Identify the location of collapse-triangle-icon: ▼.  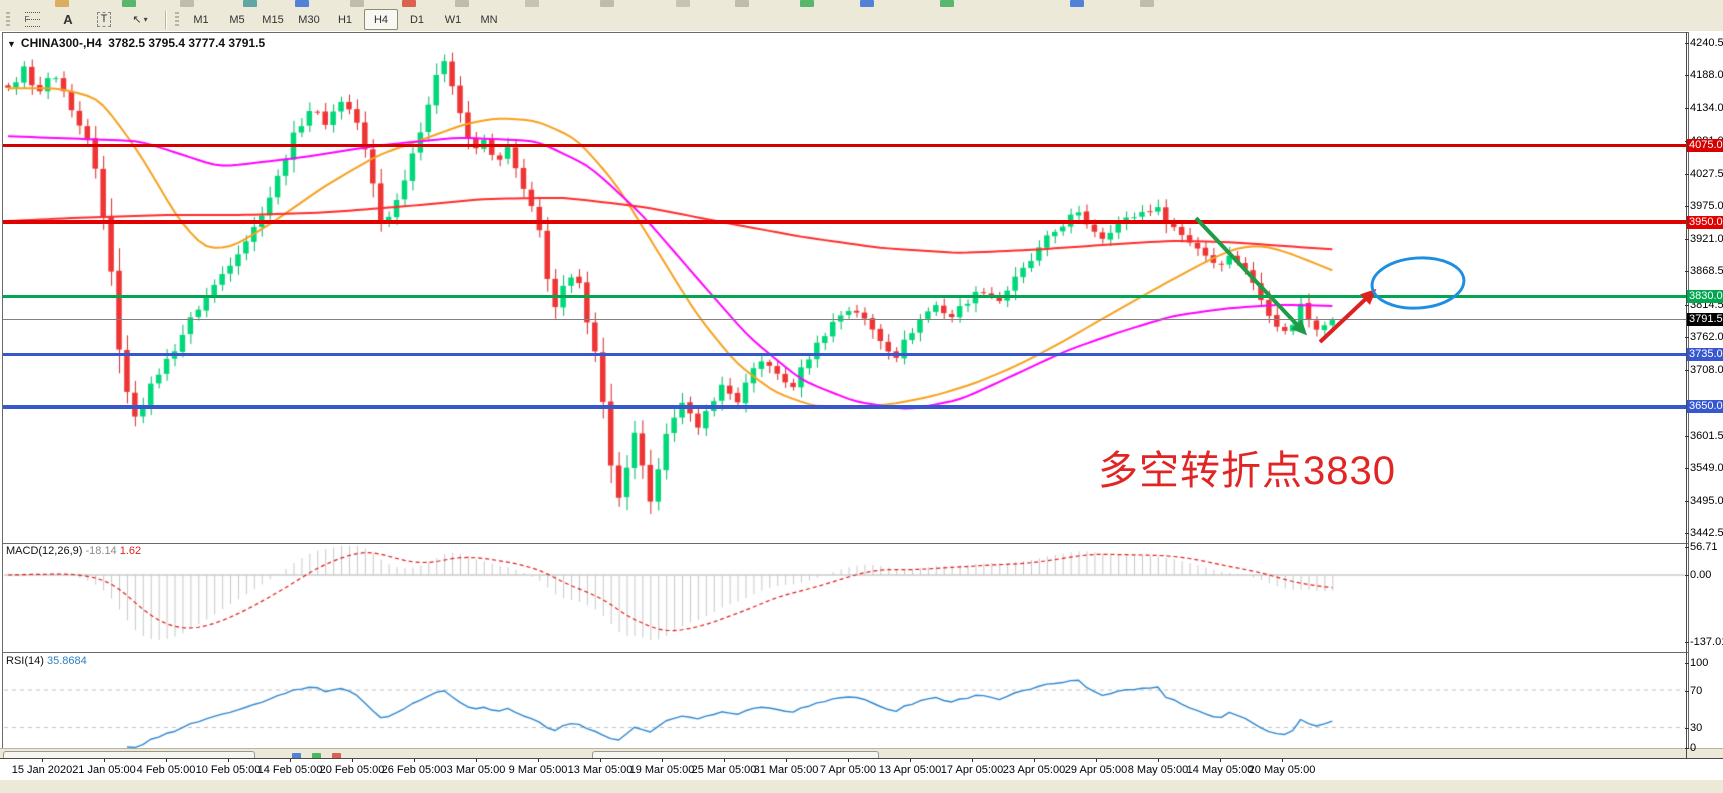
(11, 44).